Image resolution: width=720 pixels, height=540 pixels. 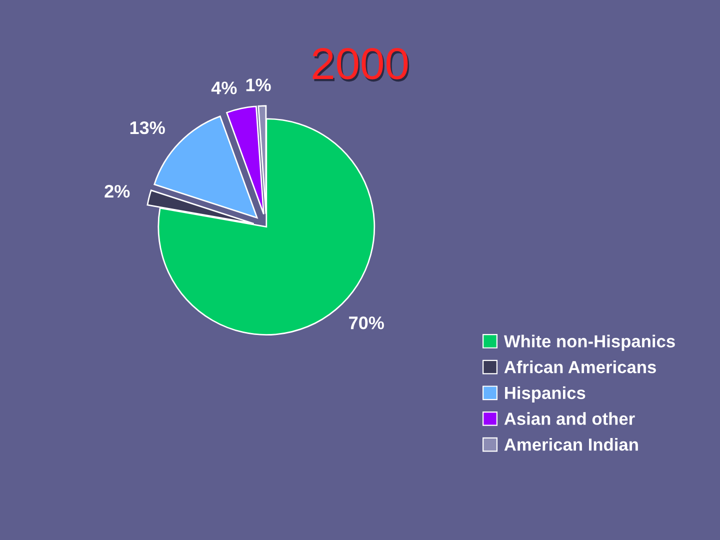 I want to click on legend-label: Asian and other, so click(x=569, y=418).